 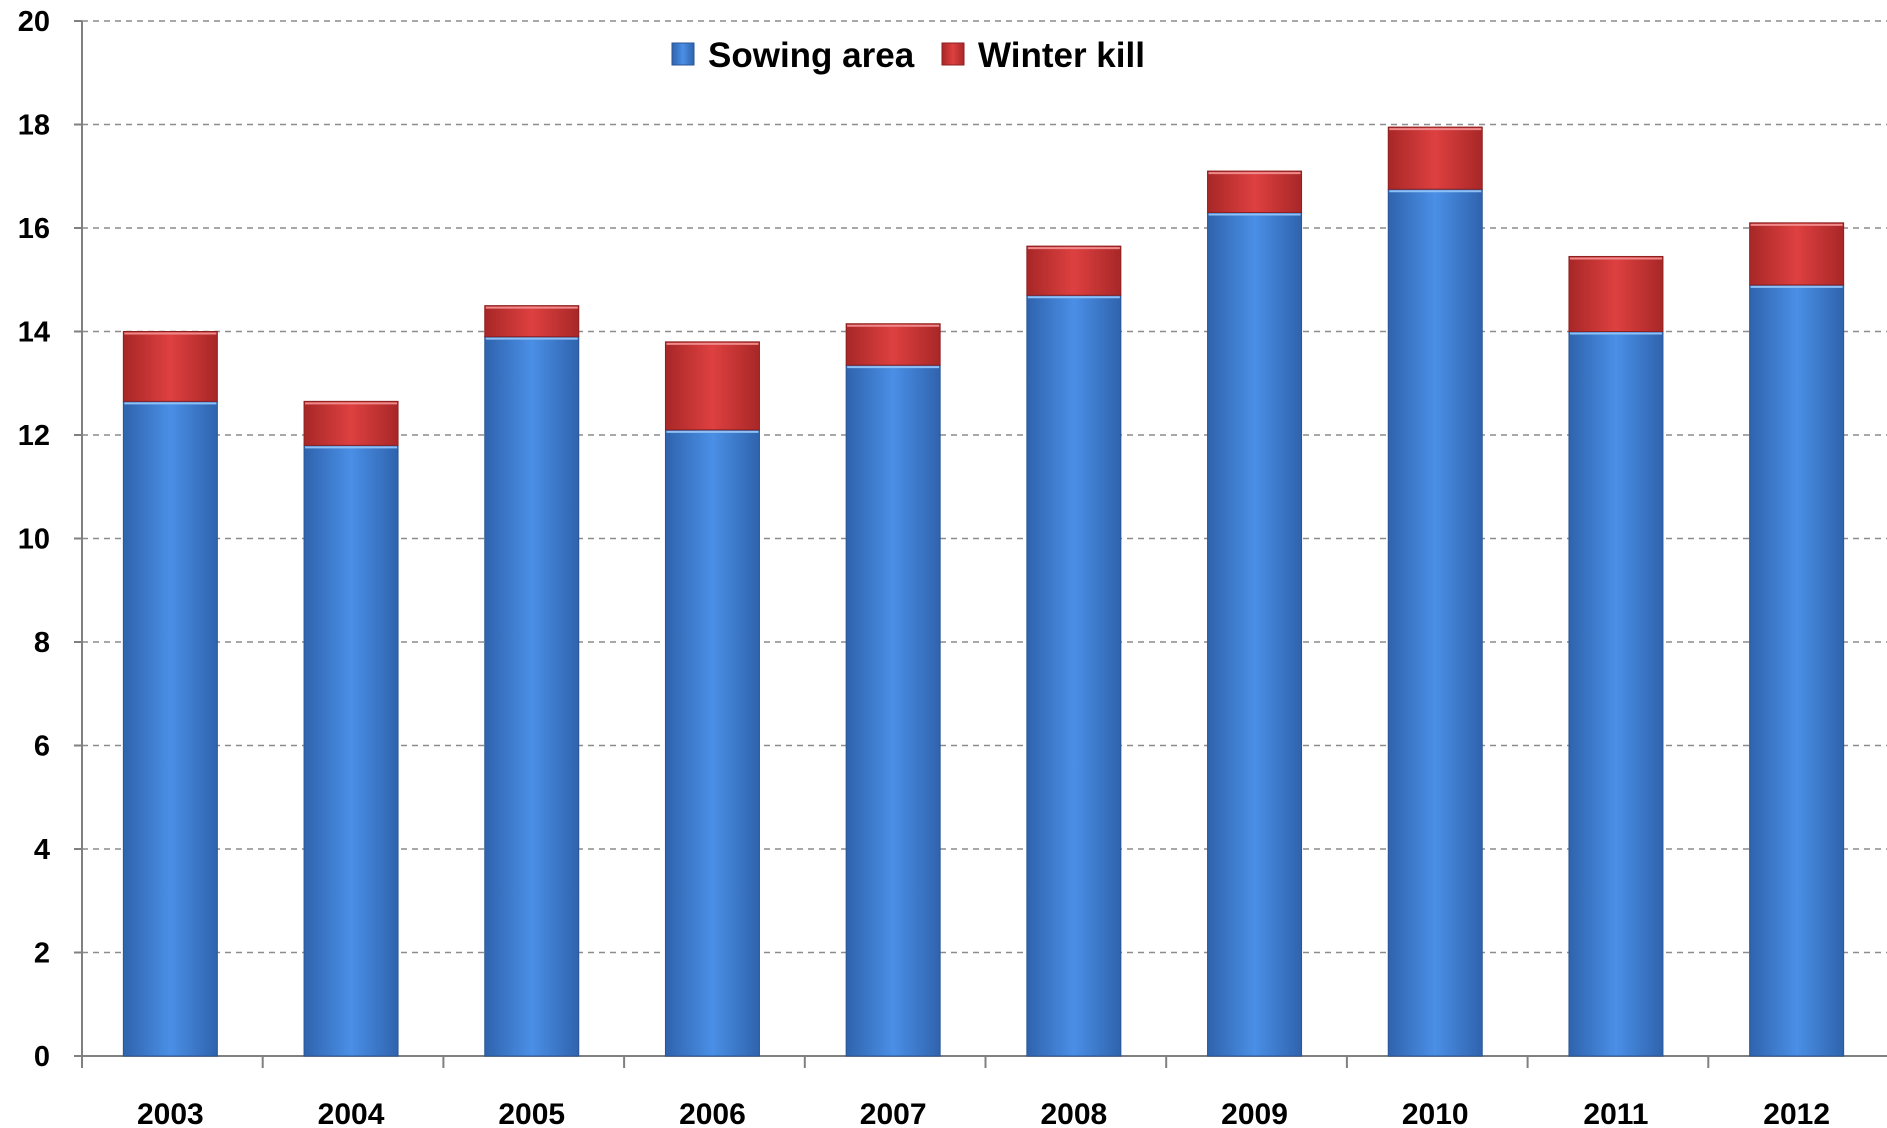 What do you see at coordinates (351, 750) in the screenshot?
I see `bar-sowing-area-2004` at bounding box center [351, 750].